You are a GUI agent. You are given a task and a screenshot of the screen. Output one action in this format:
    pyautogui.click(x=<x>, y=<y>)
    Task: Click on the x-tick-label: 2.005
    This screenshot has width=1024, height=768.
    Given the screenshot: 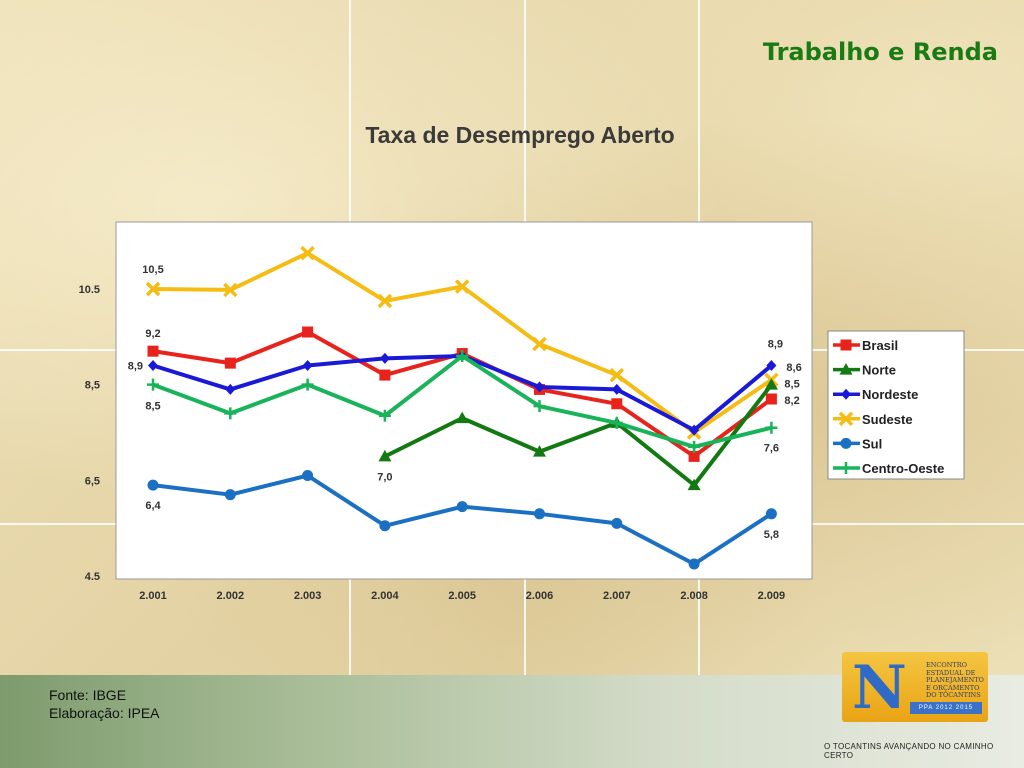 What is the action you would take?
    pyautogui.click(x=462, y=596)
    